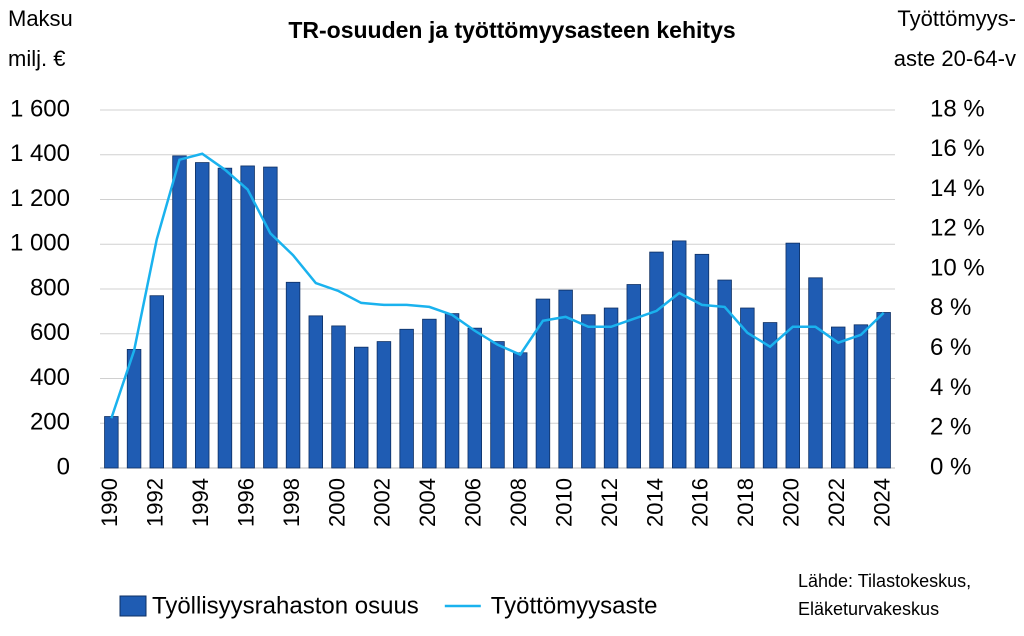 The height and width of the screenshot is (636, 1024). What do you see at coordinates (950, 347) in the screenshot?
I see `y2-tick-label: 6 %` at bounding box center [950, 347].